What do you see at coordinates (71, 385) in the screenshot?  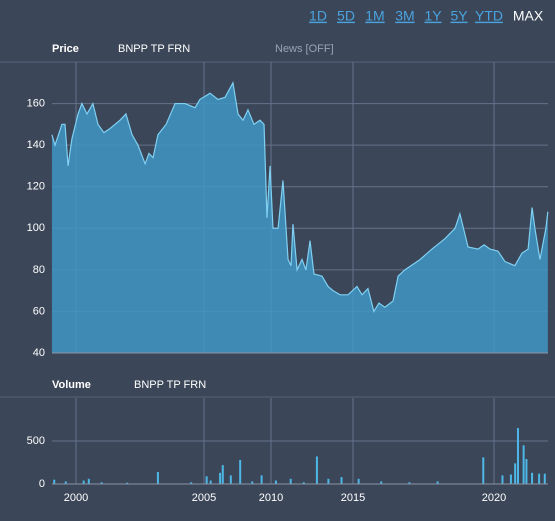 I see `panel-title: Volume` at bounding box center [71, 385].